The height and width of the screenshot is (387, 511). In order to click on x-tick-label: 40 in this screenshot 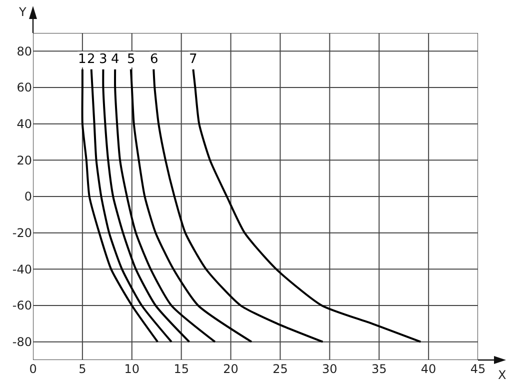, I will do `click(428, 369)`.